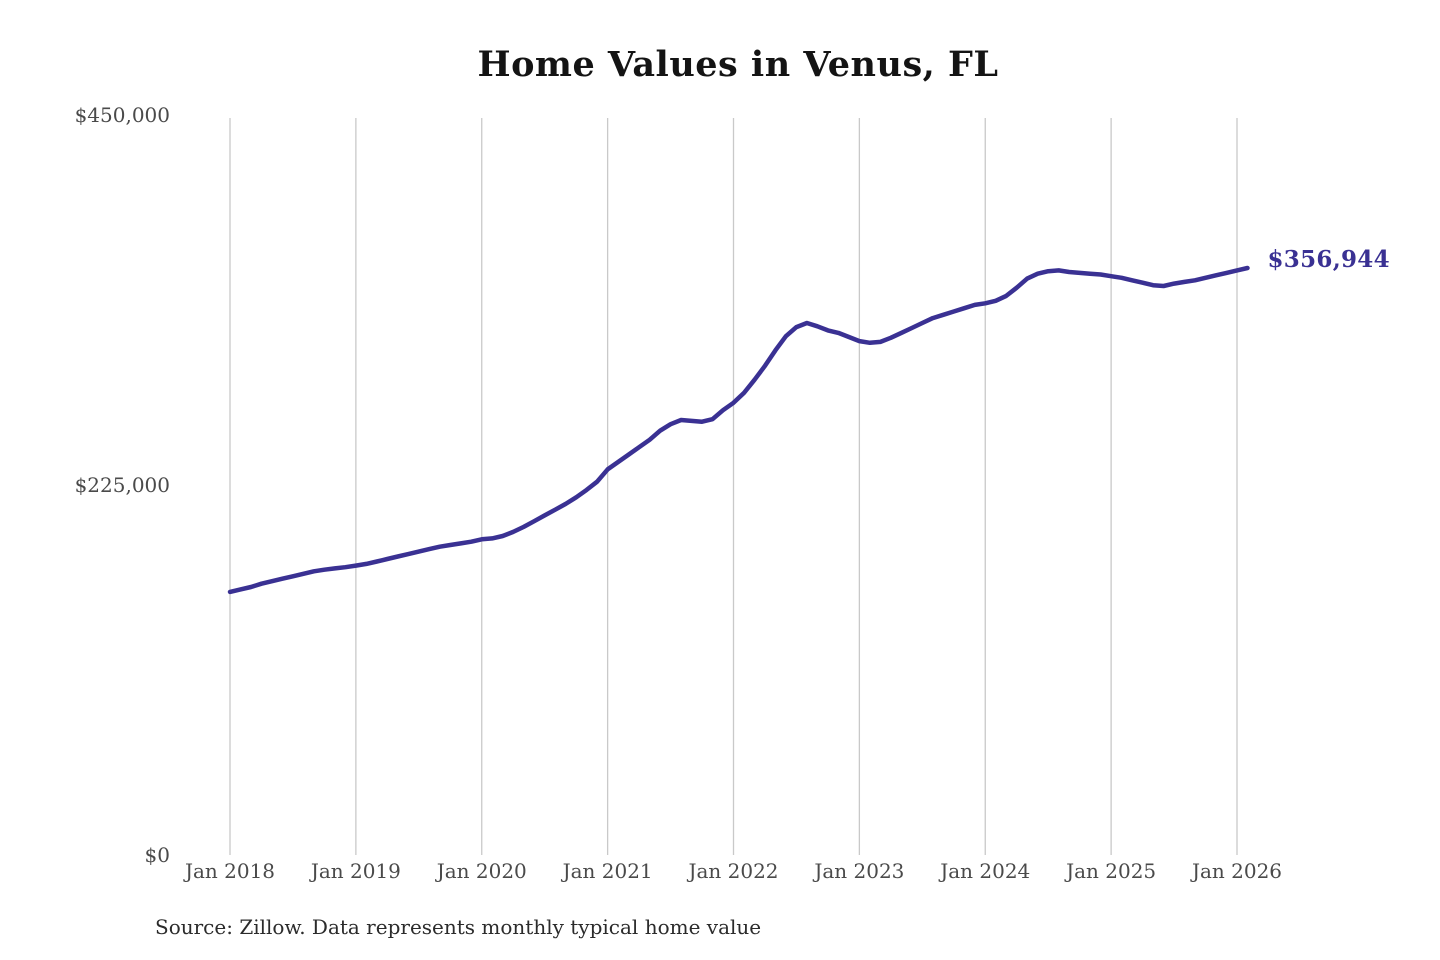 Image resolution: width=1440 pixels, height=960 pixels. Describe the element at coordinates (481, 871) in the screenshot. I see `x-axis-tick-jan-2020: Jan 2020` at that location.